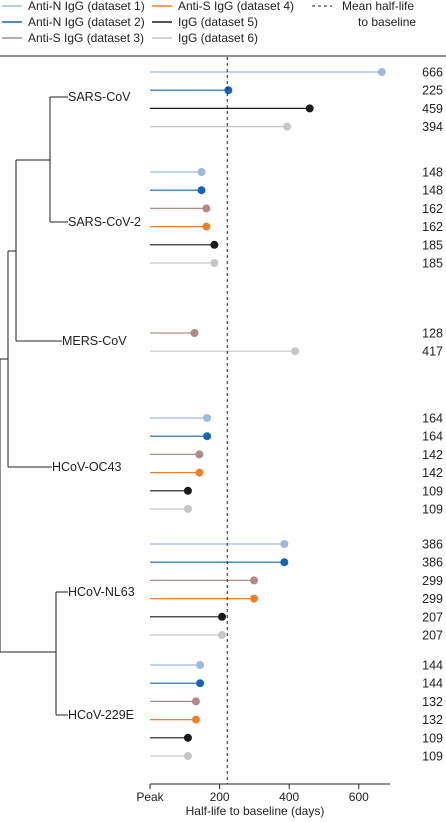  I want to click on row-value-label-0-0: 666, so click(432, 73).